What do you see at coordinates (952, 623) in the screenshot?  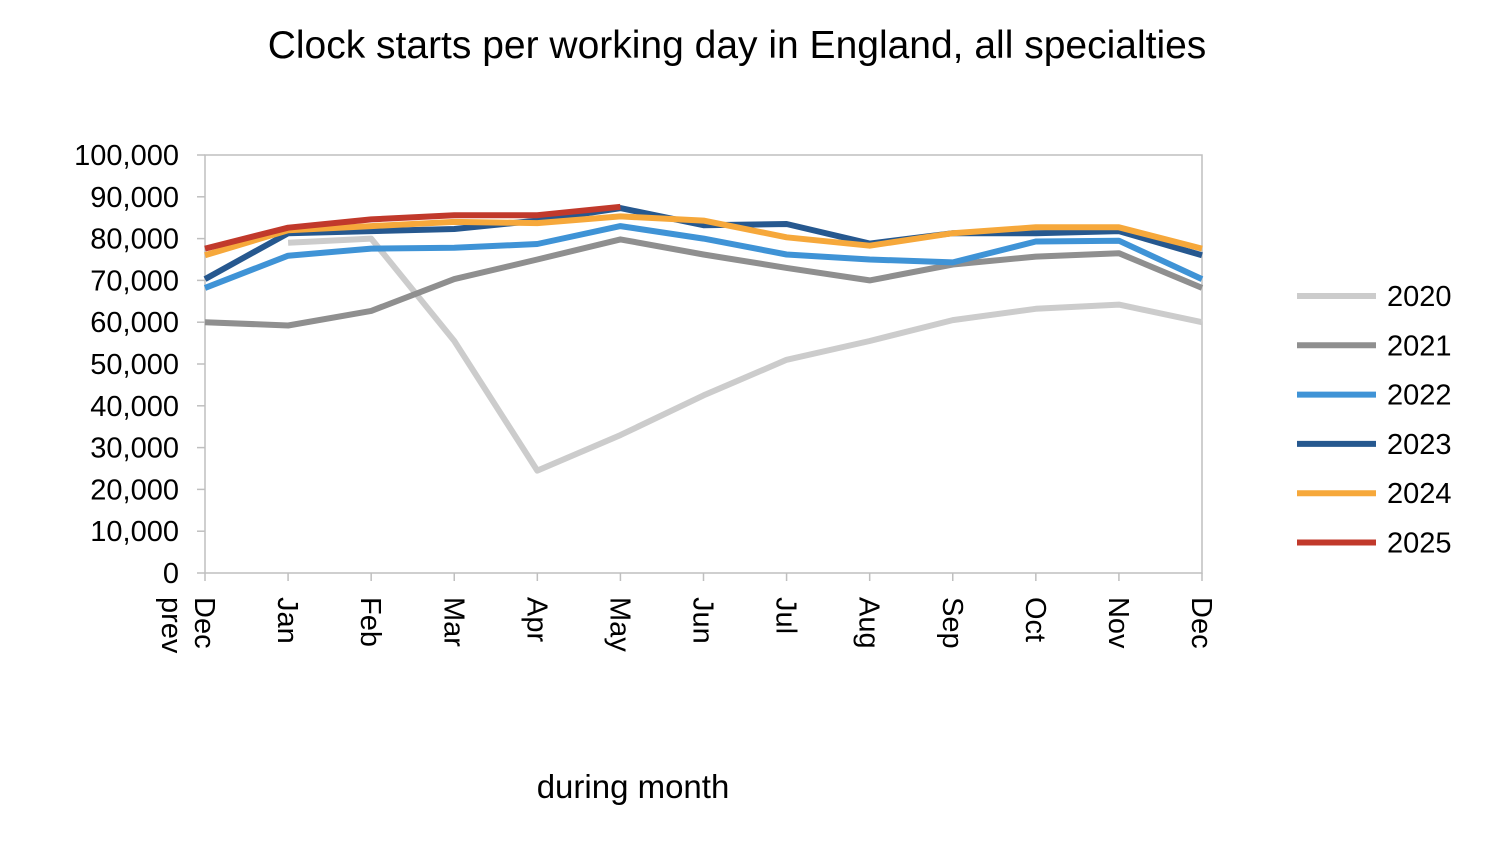 I see `x-tick-label: Sep` at bounding box center [952, 623].